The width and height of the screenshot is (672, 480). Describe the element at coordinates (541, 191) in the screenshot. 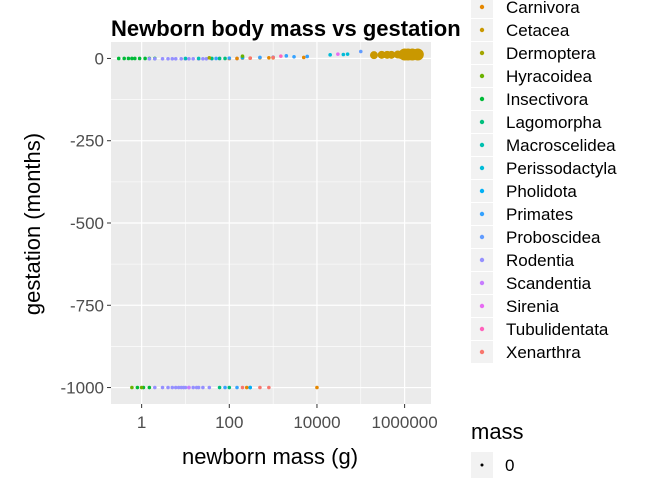

I see `legend-label: Pholidota` at that location.